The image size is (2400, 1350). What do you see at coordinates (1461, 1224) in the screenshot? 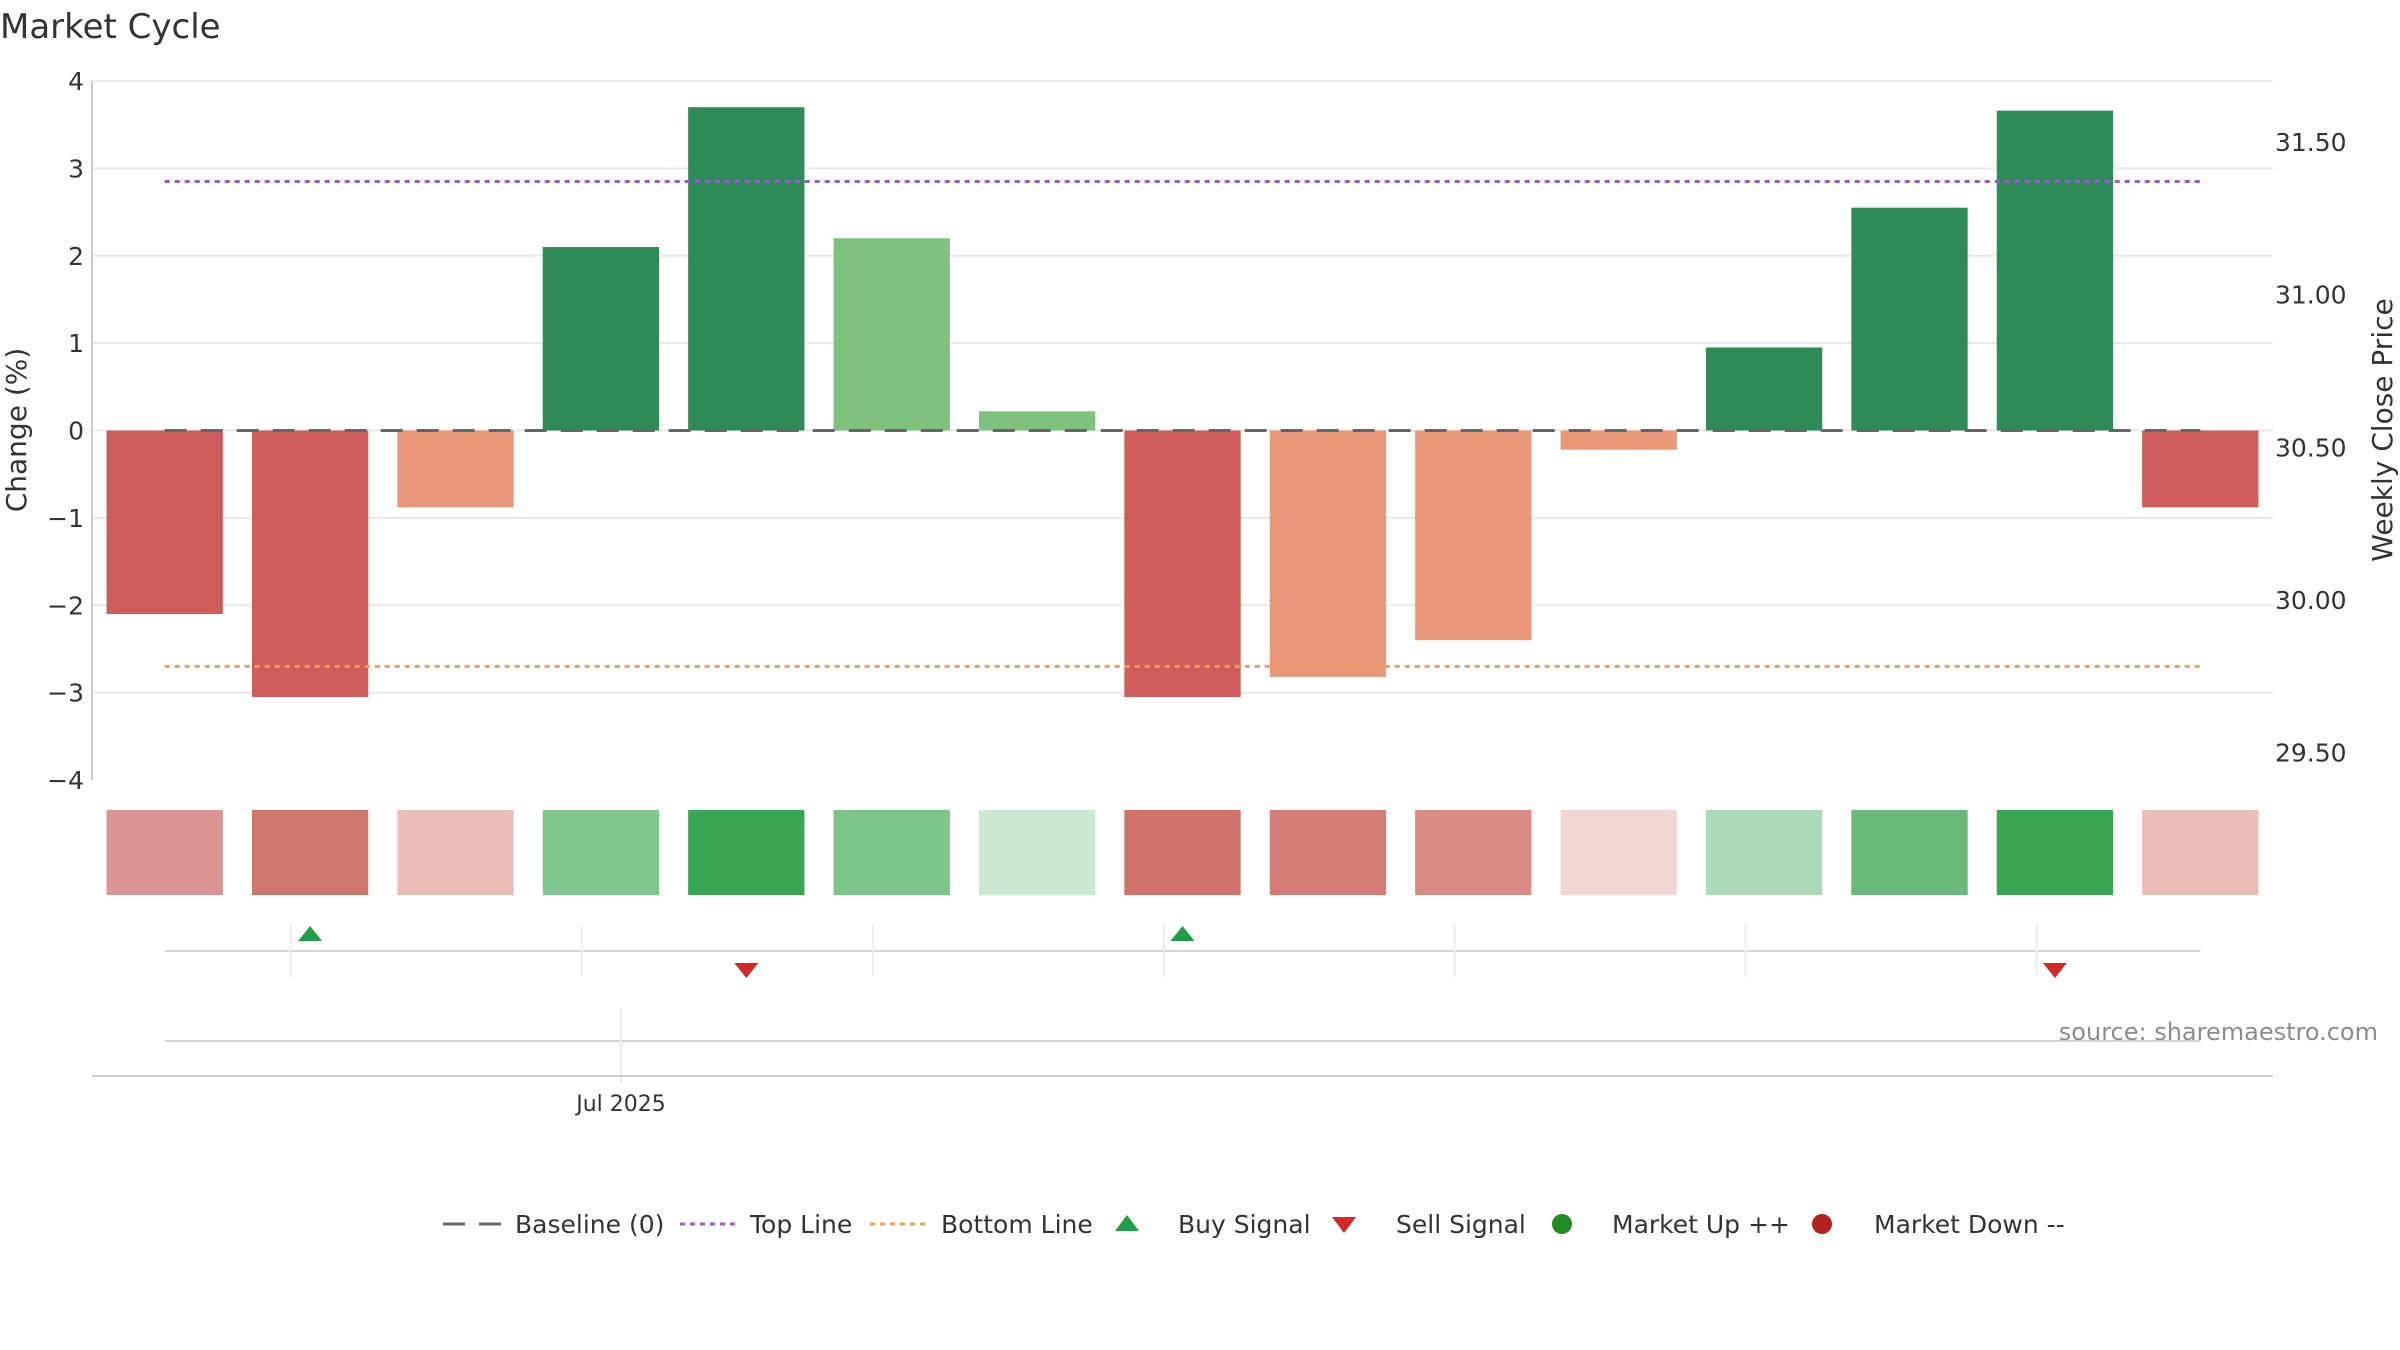
I see `legend-label: Sell Signal` at bounding box center [1461, 1224].